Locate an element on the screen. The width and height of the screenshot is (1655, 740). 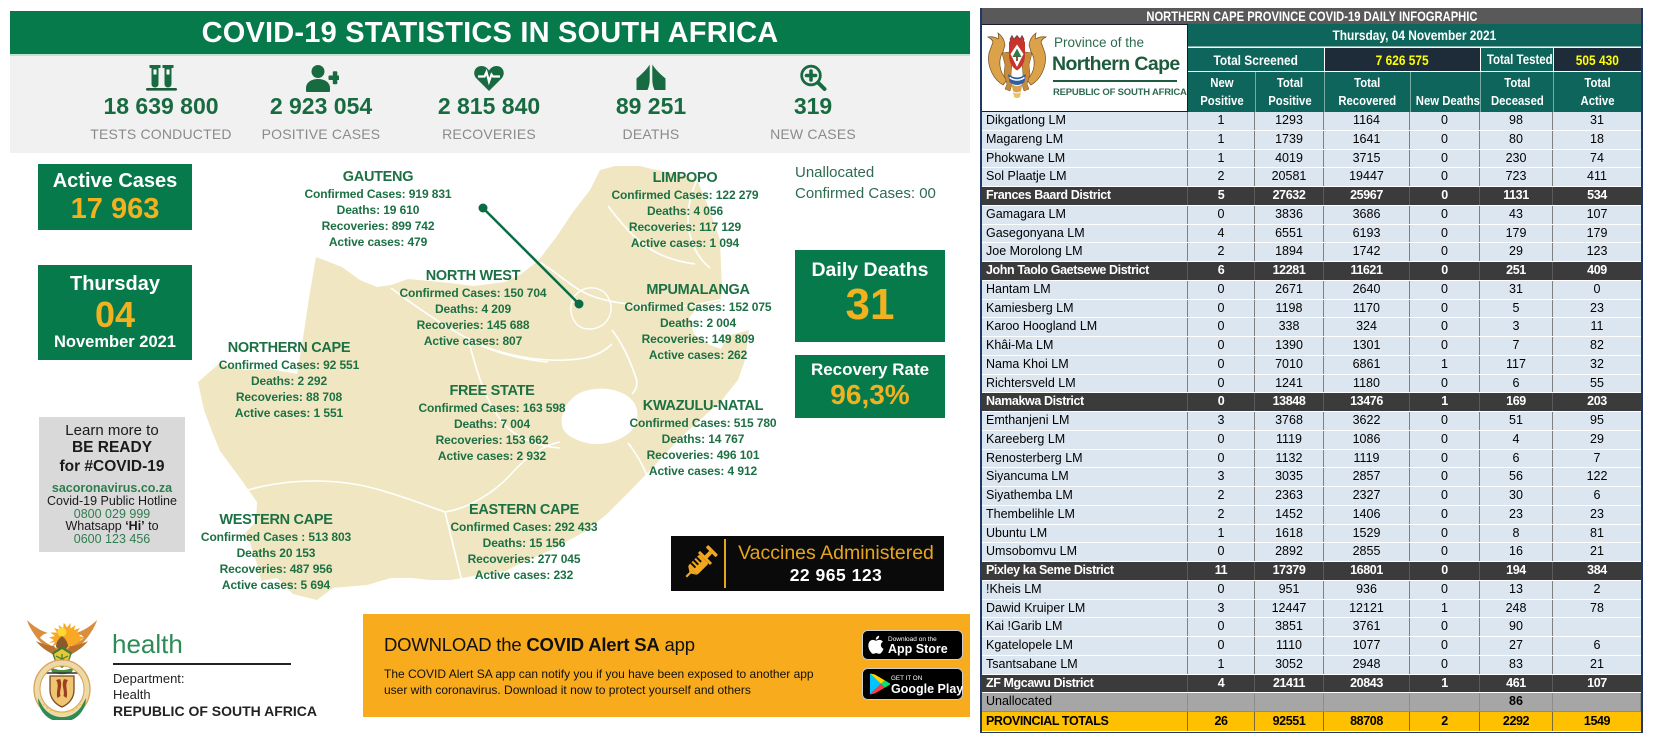
svg-text: Download on the is located at coordinates (912, 639).